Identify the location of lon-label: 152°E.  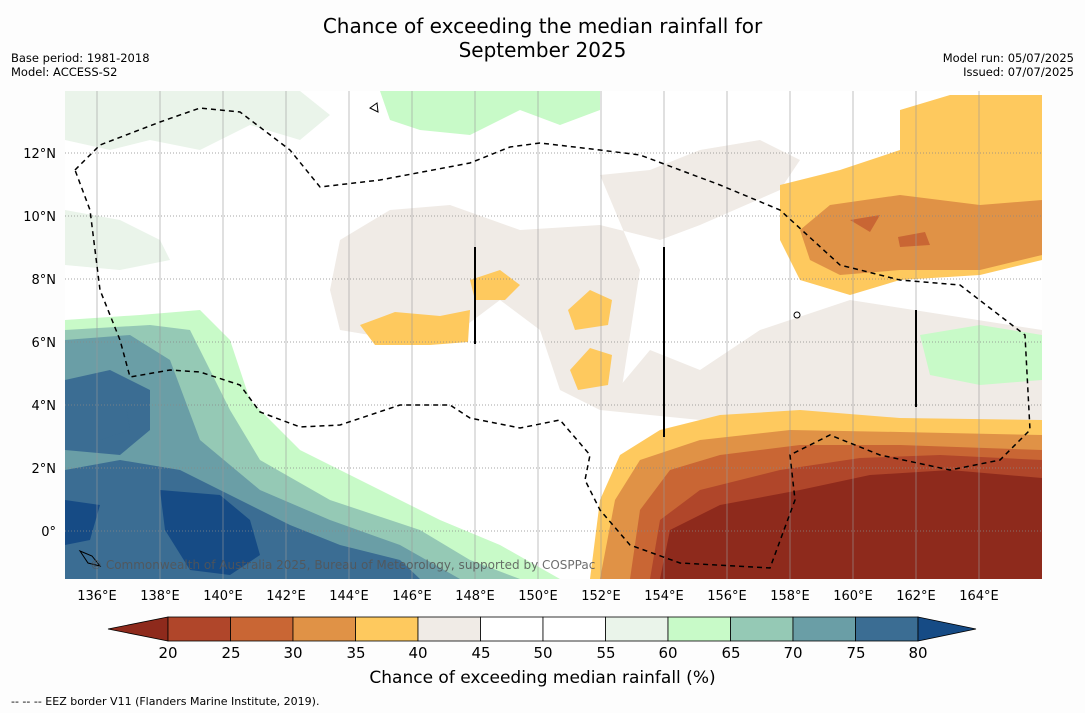
(601, 596).